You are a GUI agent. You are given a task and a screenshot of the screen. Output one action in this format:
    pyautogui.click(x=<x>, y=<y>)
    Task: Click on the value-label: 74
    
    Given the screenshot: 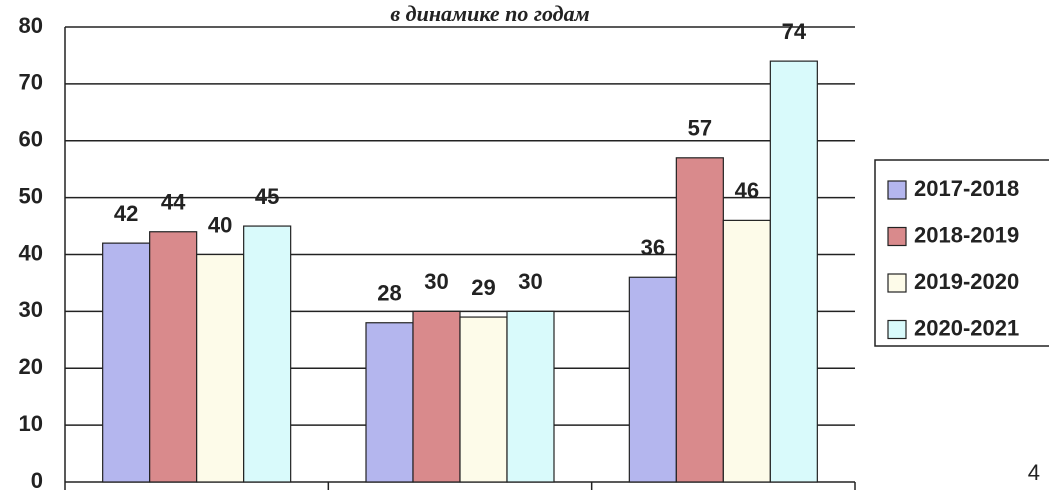 What is the action you would take?
    pyautogui.click(x=794, y=31)
    